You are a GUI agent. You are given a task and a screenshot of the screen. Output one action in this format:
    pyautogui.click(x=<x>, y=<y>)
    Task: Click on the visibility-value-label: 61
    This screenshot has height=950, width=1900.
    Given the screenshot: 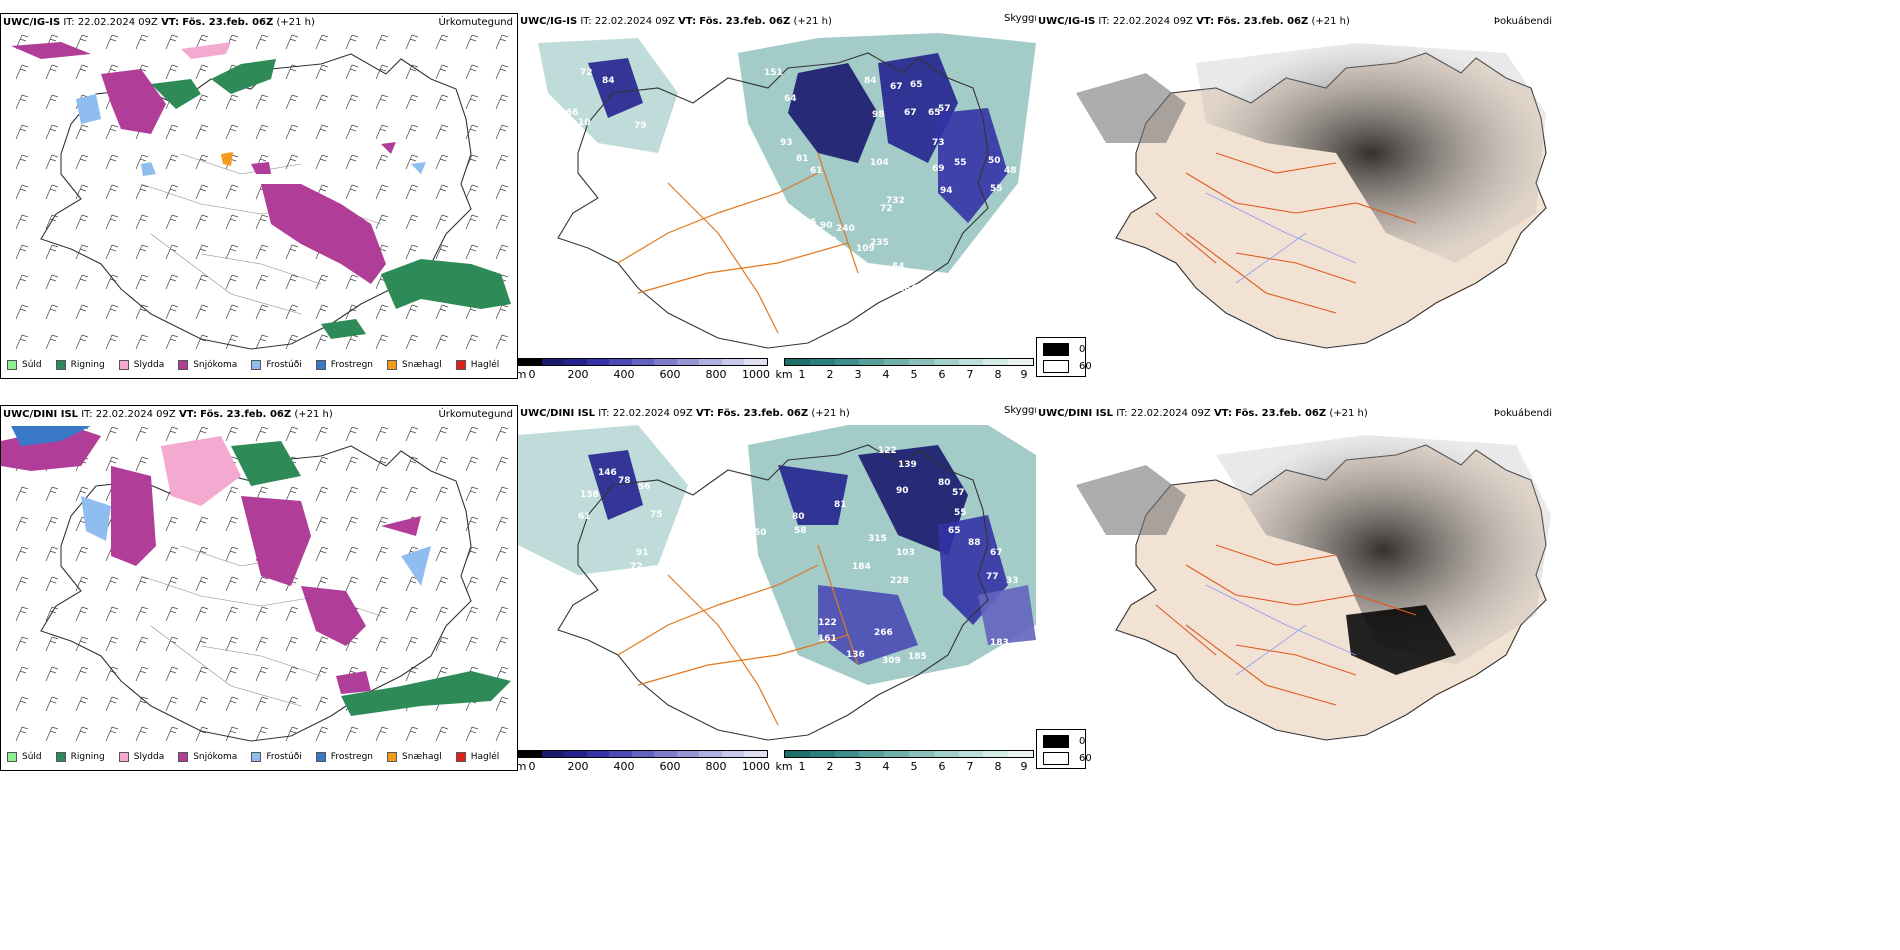 What is the action you would take?
    pyautogui.click(x=584, y=517)
    